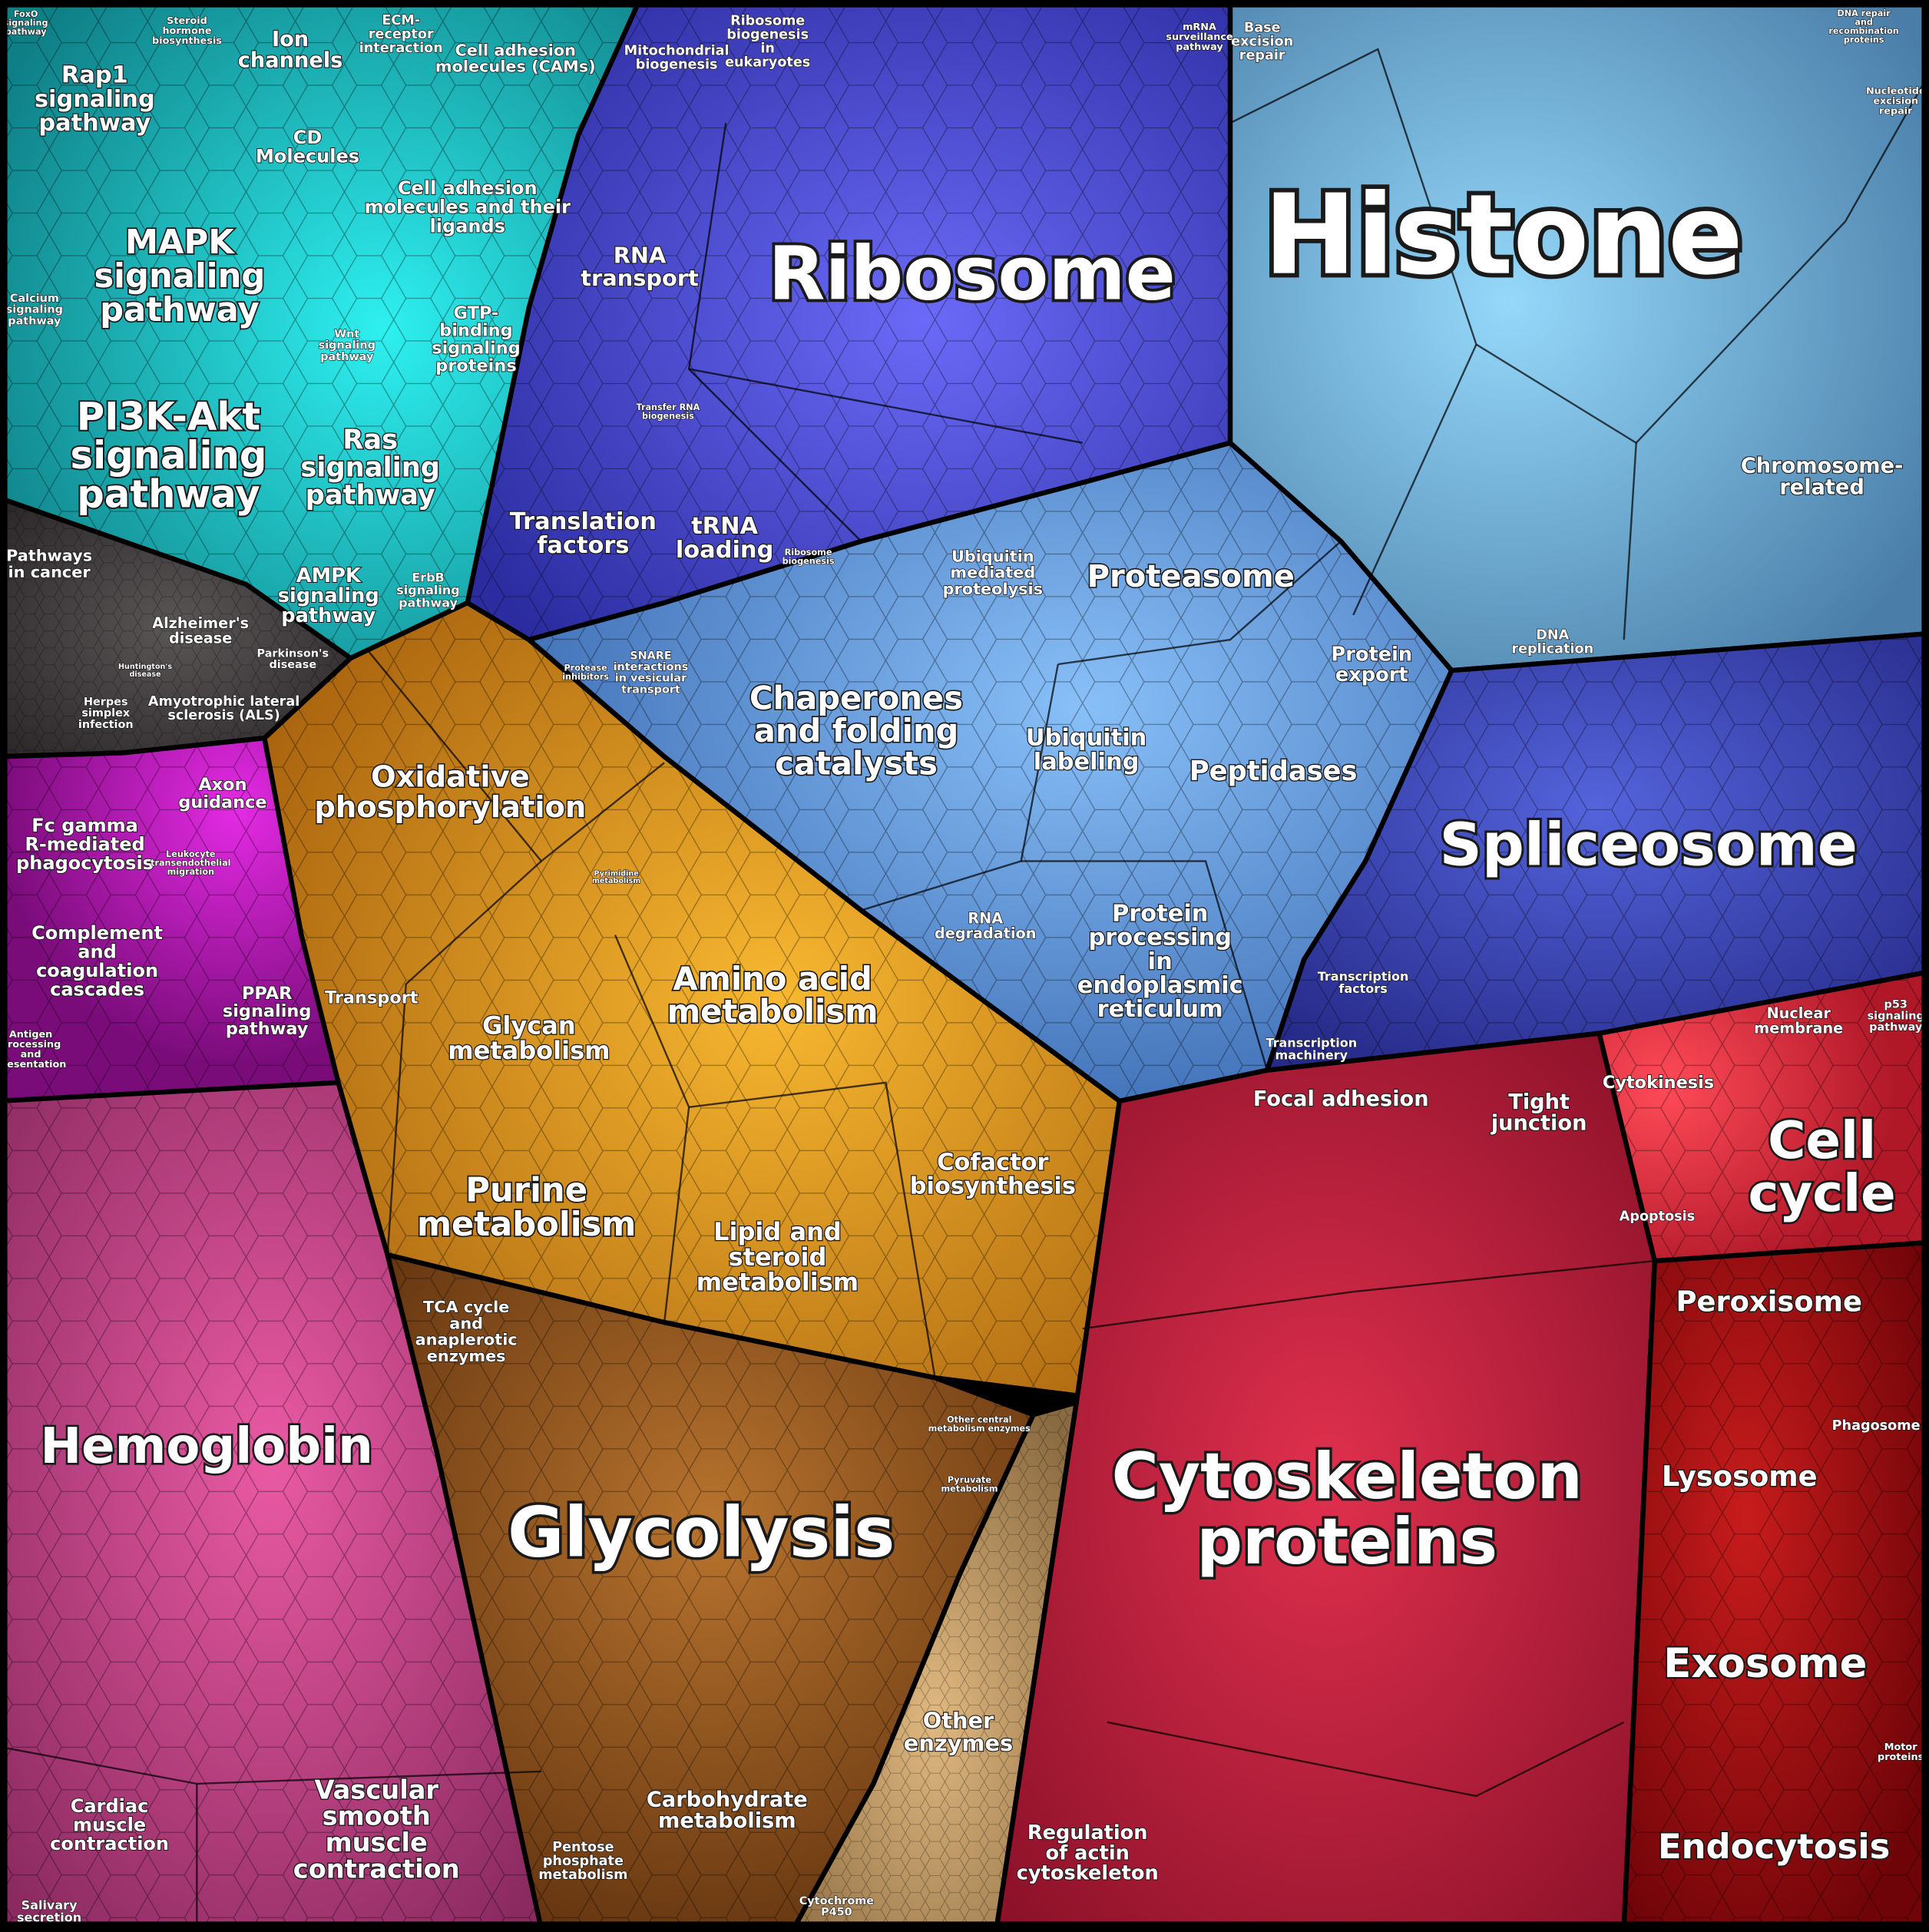  Describe the element at coordinates (180, 242) in the screenshot. I see `label-line: MAPK` at that location.